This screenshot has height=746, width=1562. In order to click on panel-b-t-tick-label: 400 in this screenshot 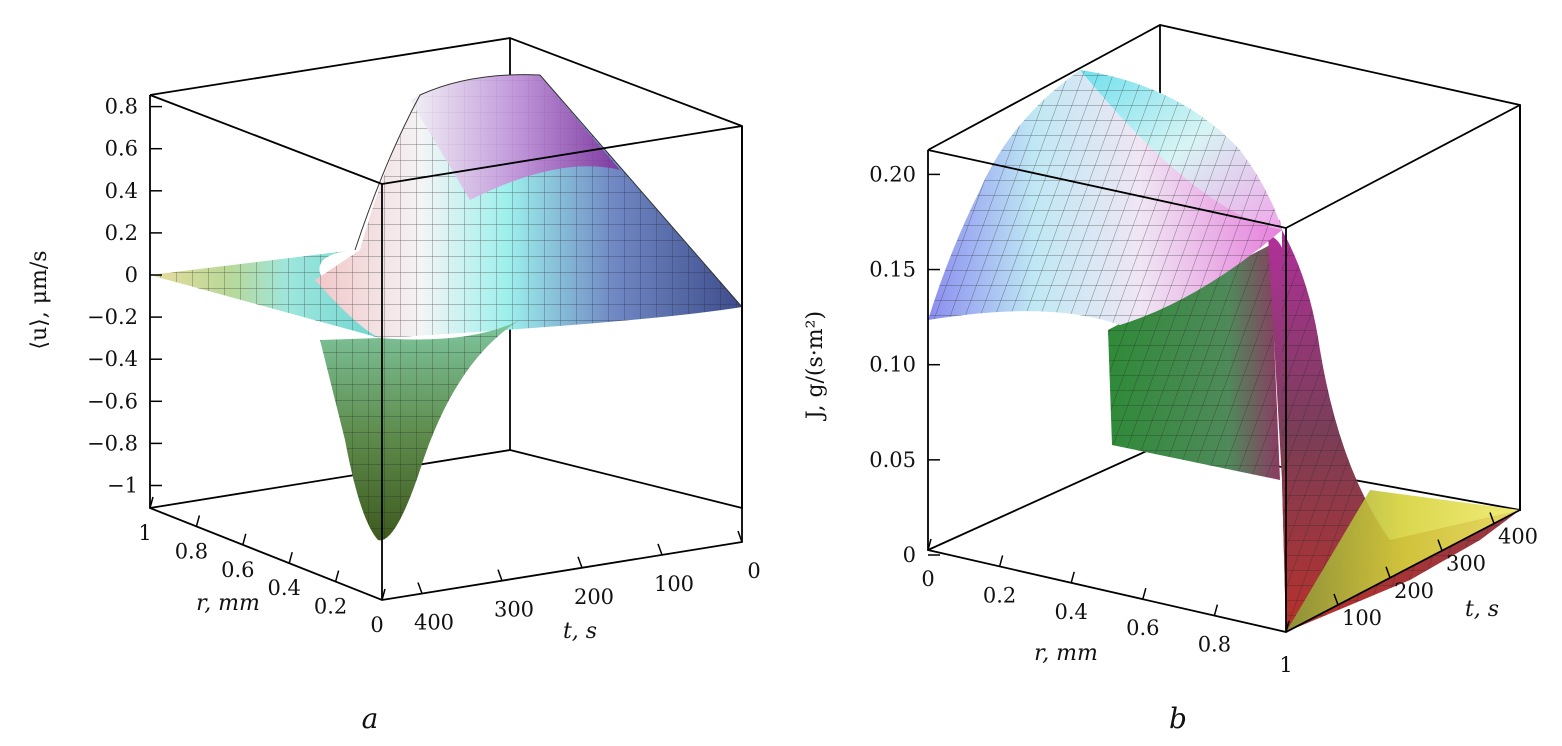, I will do `click(1518, 537)`.